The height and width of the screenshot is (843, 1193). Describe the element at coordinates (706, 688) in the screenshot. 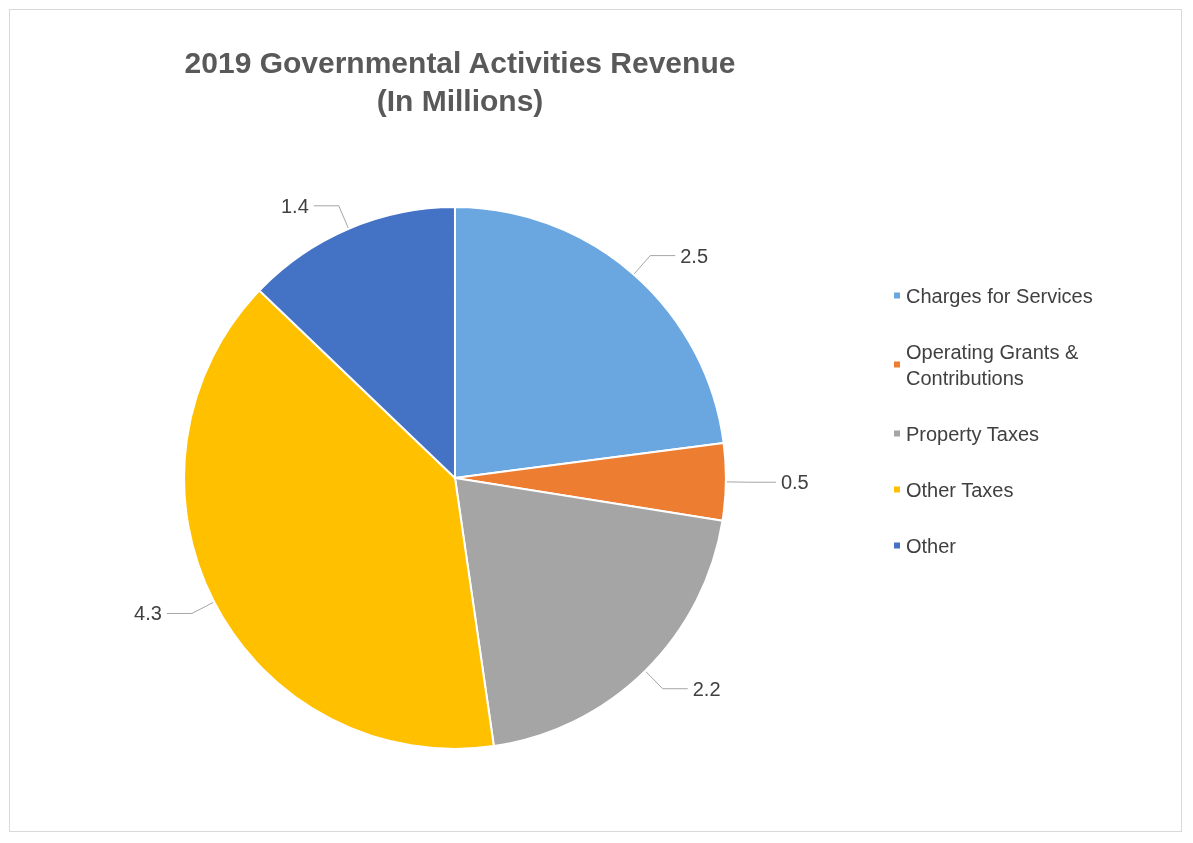

I see `data-label: 2.2` at that location.